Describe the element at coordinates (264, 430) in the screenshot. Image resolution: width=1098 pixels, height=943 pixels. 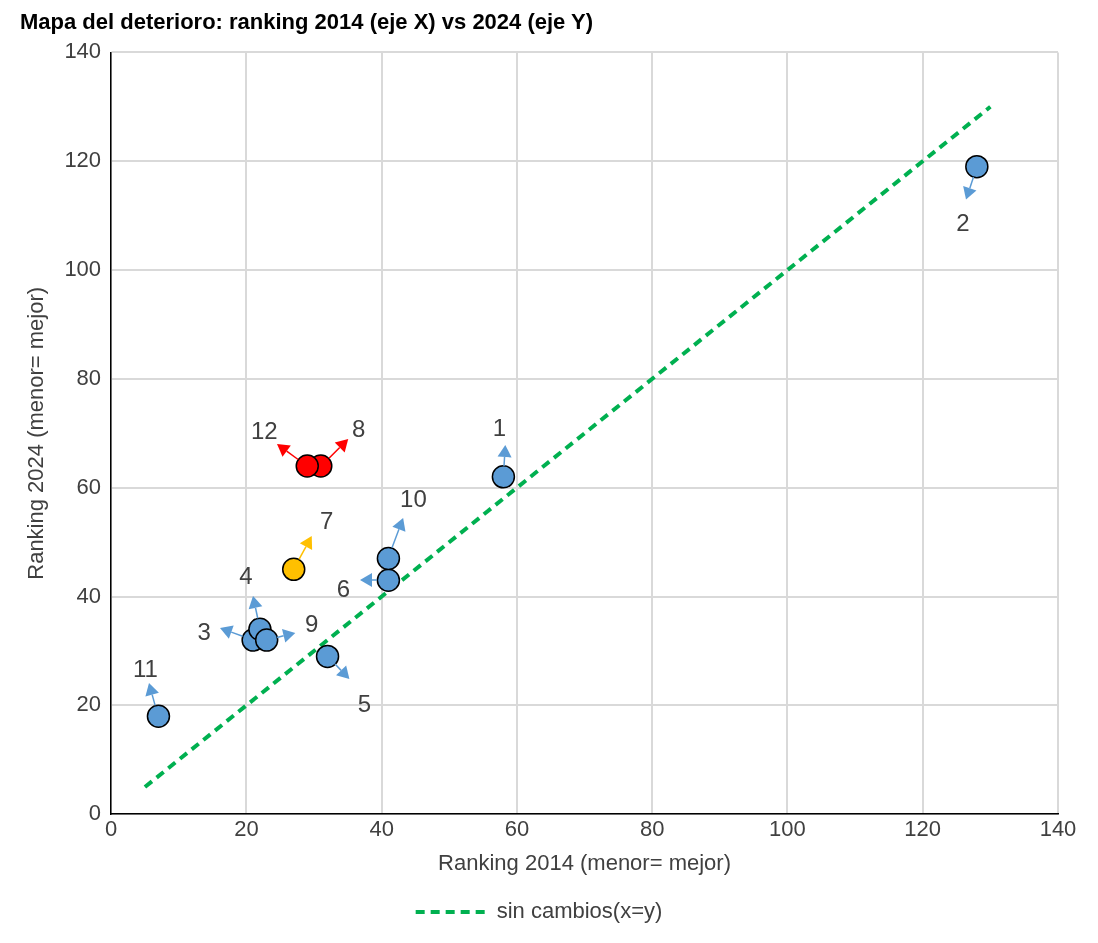
I see `annotation: 12` at that location.